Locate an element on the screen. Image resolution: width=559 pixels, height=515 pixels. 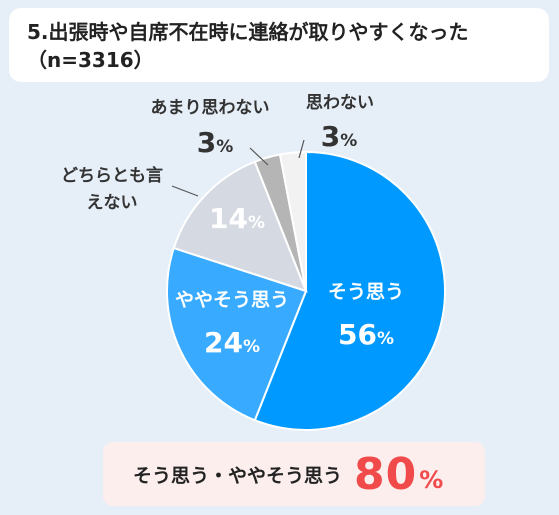
slice-value: 24% is located at coordinates (232, 342).